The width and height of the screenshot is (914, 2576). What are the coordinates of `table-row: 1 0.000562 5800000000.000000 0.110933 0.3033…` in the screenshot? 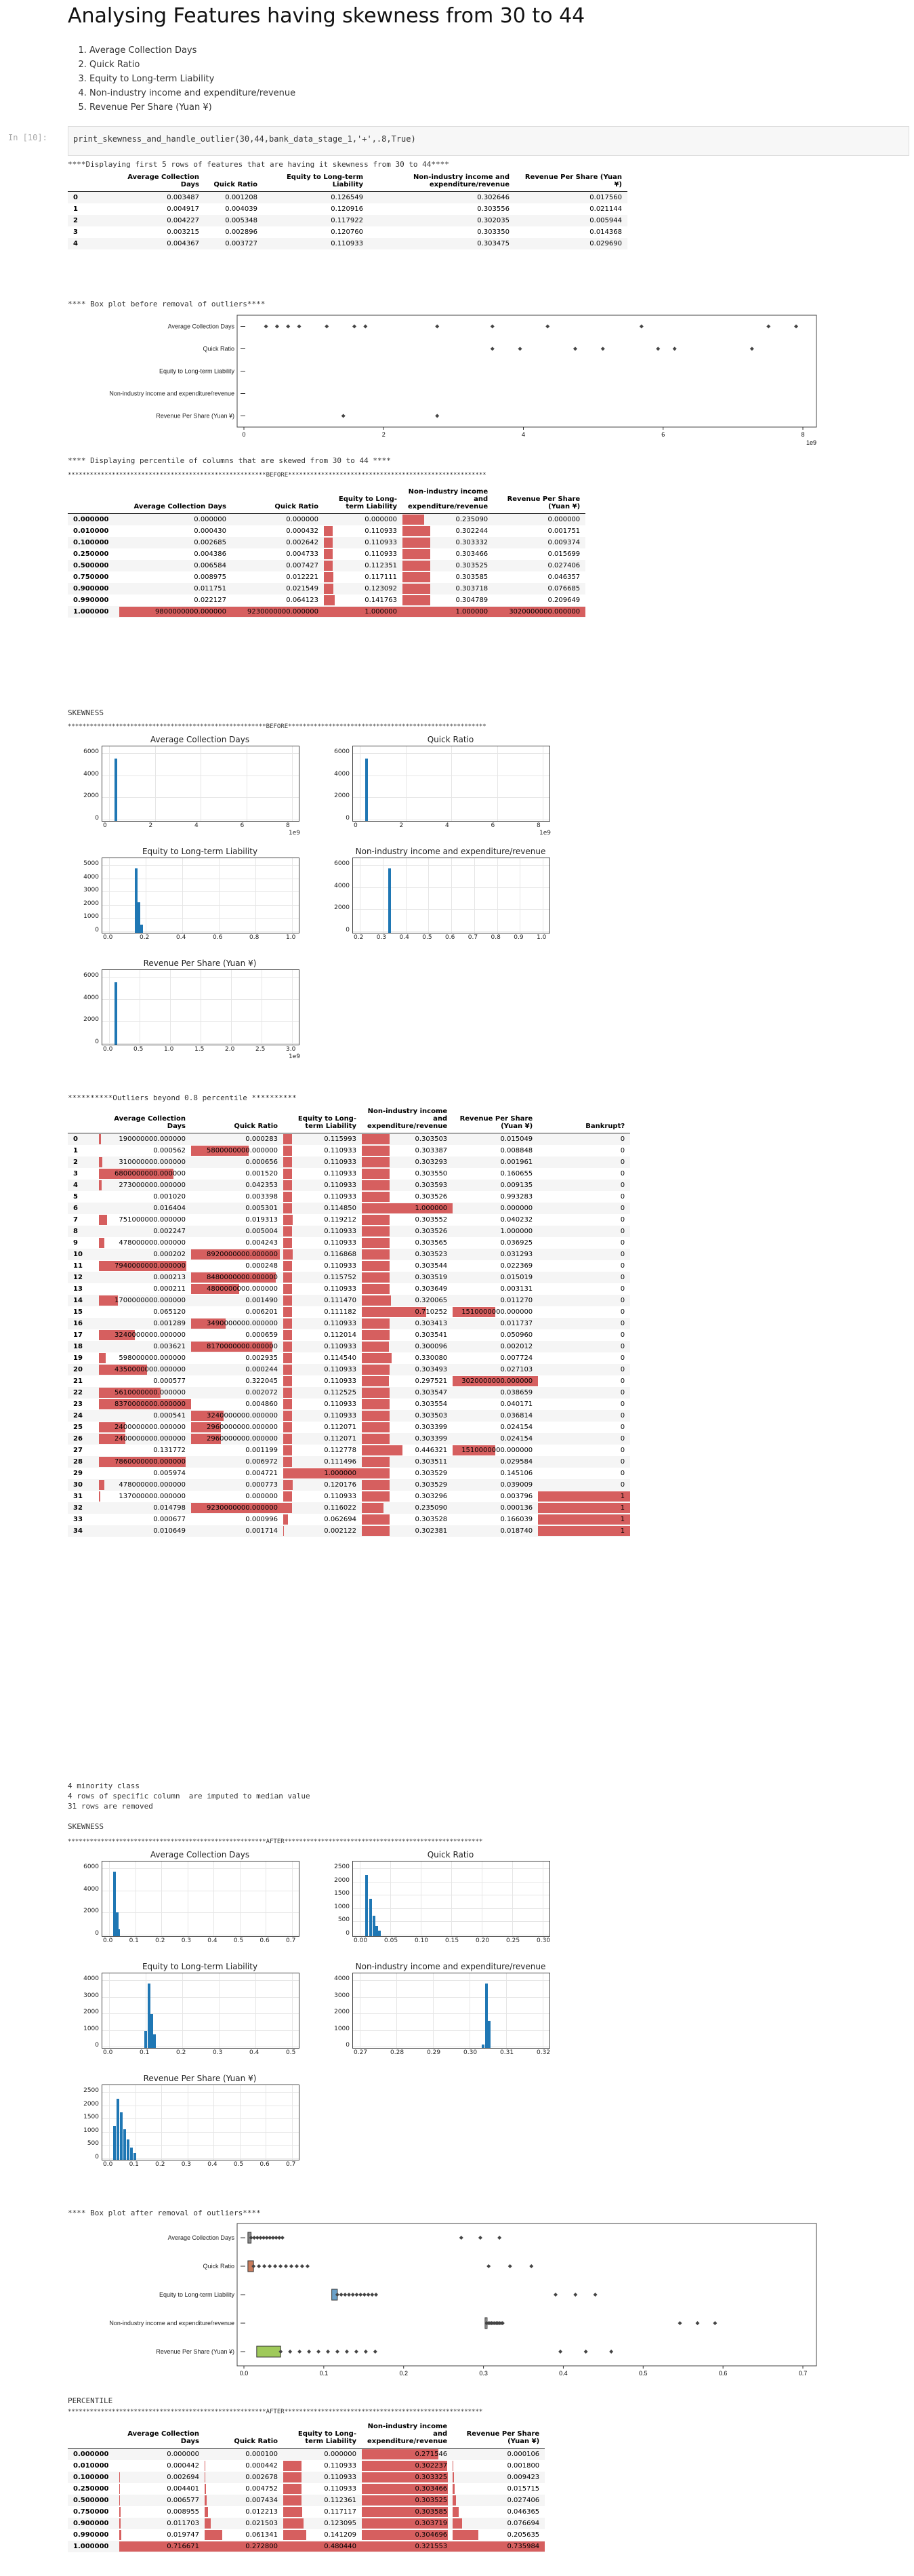 It's located at (349, 1150).